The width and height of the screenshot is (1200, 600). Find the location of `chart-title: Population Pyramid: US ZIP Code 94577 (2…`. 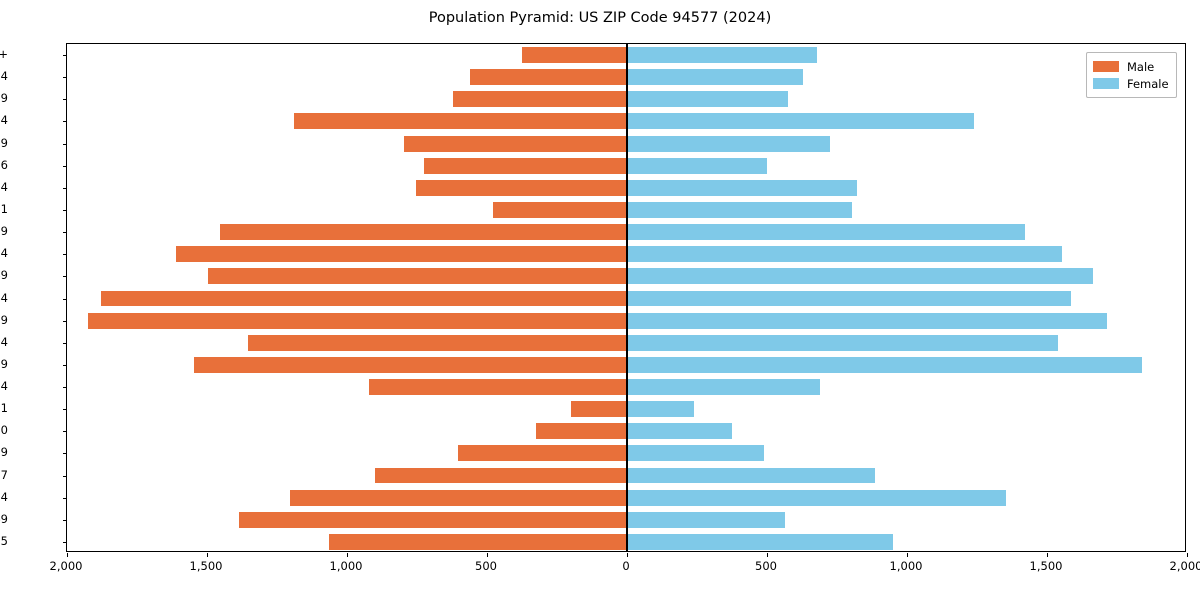

chart-title: Population Pyramid: US ZIP Code 94577 (2… is located at coordinates (600, 18).